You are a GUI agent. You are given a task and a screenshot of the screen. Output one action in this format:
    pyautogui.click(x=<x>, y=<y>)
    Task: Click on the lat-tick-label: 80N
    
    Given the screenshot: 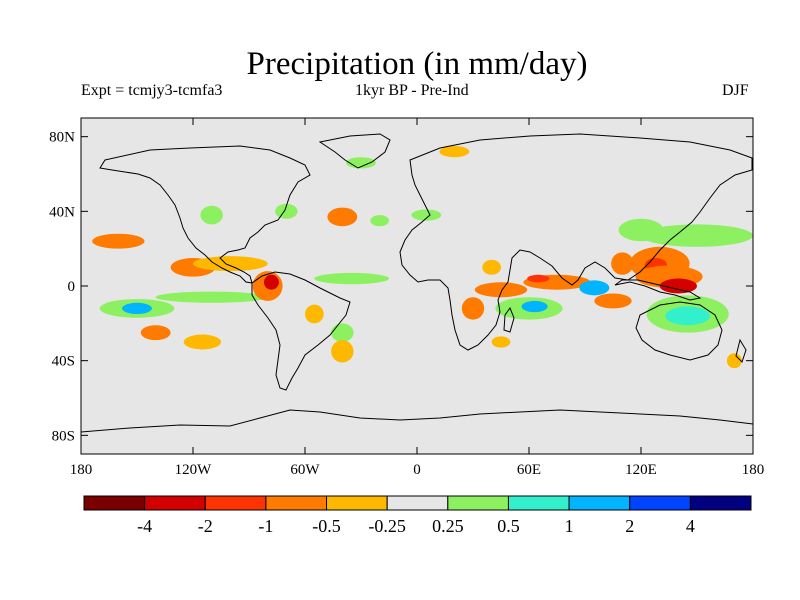 What is the action you would take?
    pyautogui.click(x=62, y=138)
    